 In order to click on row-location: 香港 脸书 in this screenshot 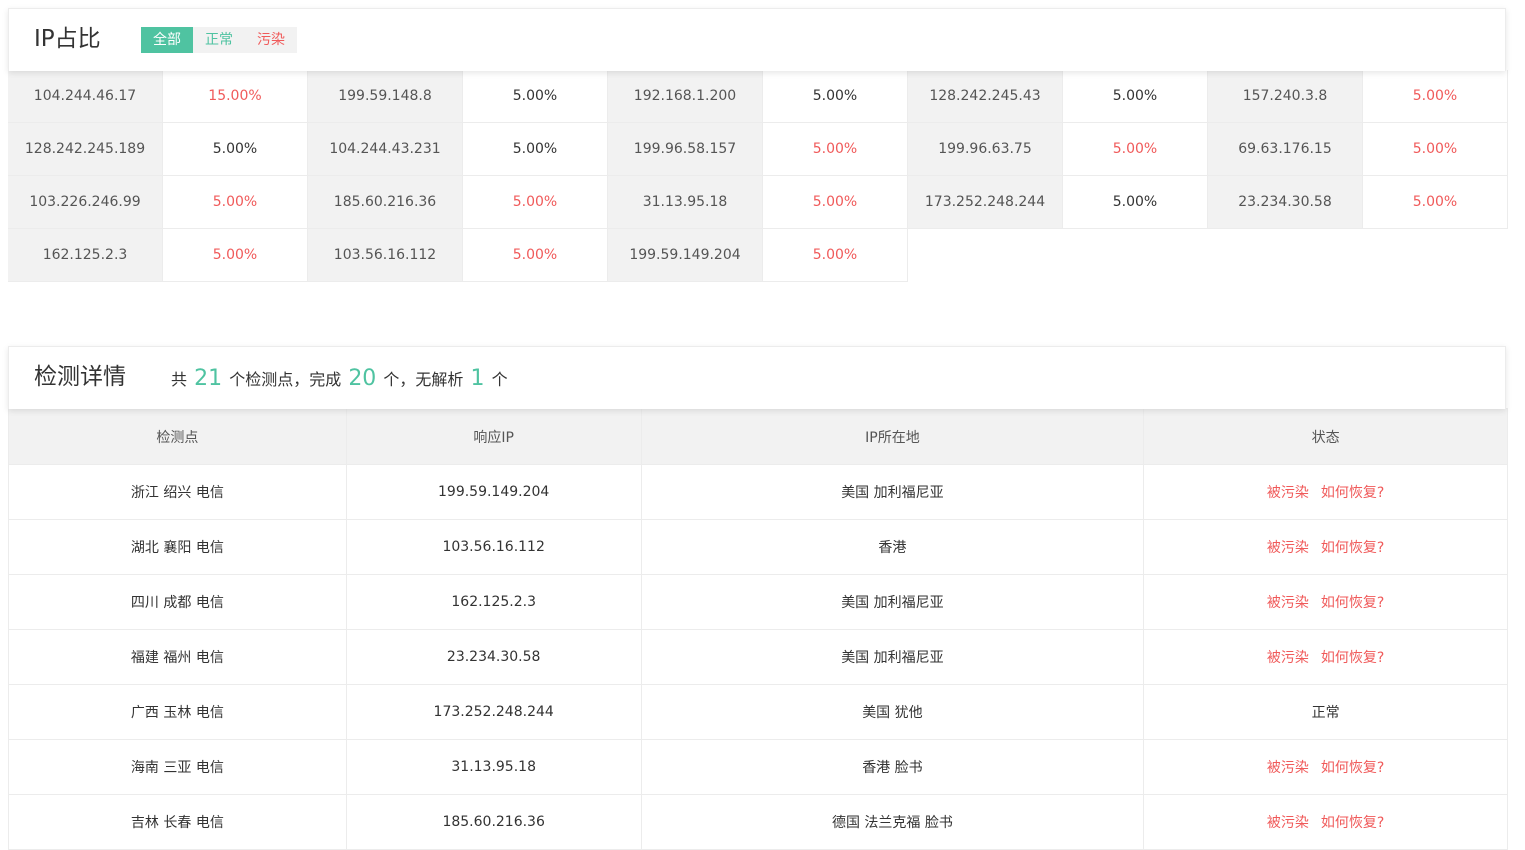, I will do `click(892, 767)`.